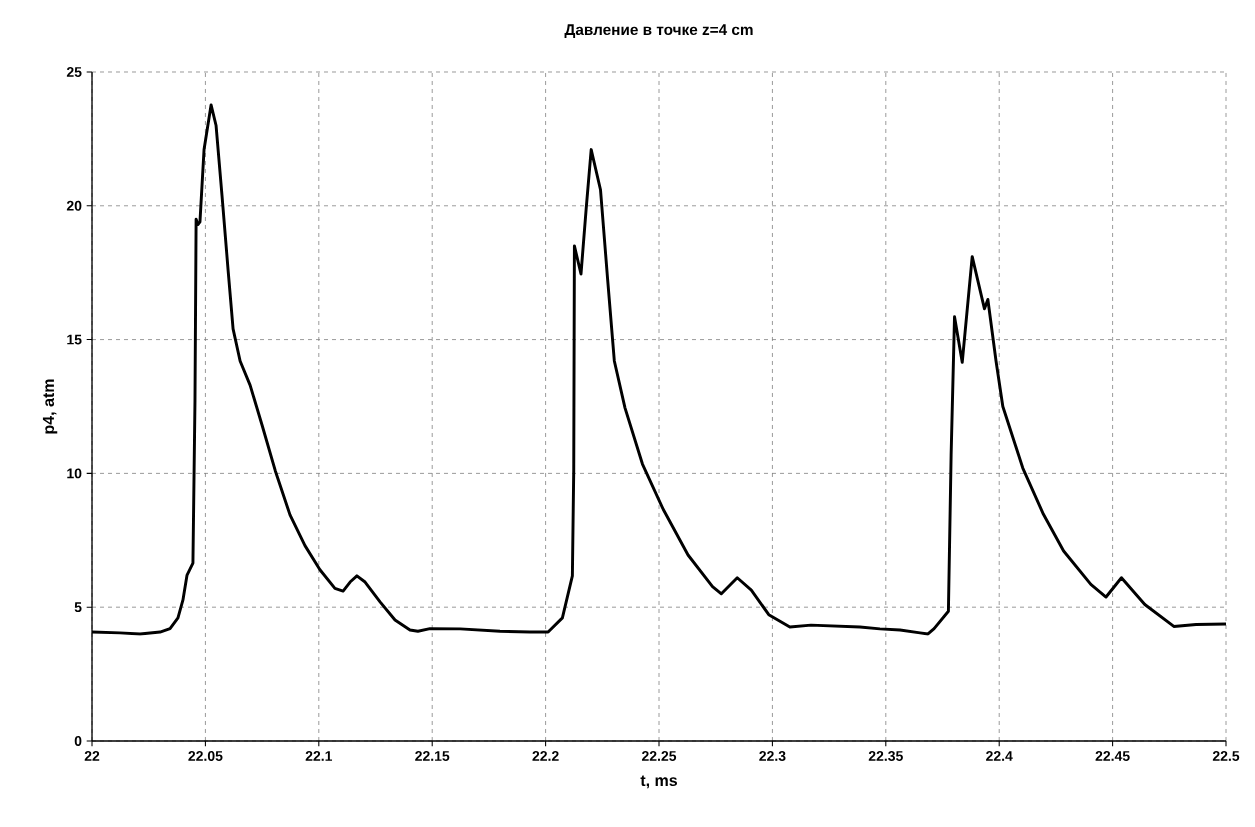 The width and height of the screenshot is (1255, 827). Describe the element at coordinates (1112, 756) in the screenshot. I see `x-tick-label: 22.45` at that location.